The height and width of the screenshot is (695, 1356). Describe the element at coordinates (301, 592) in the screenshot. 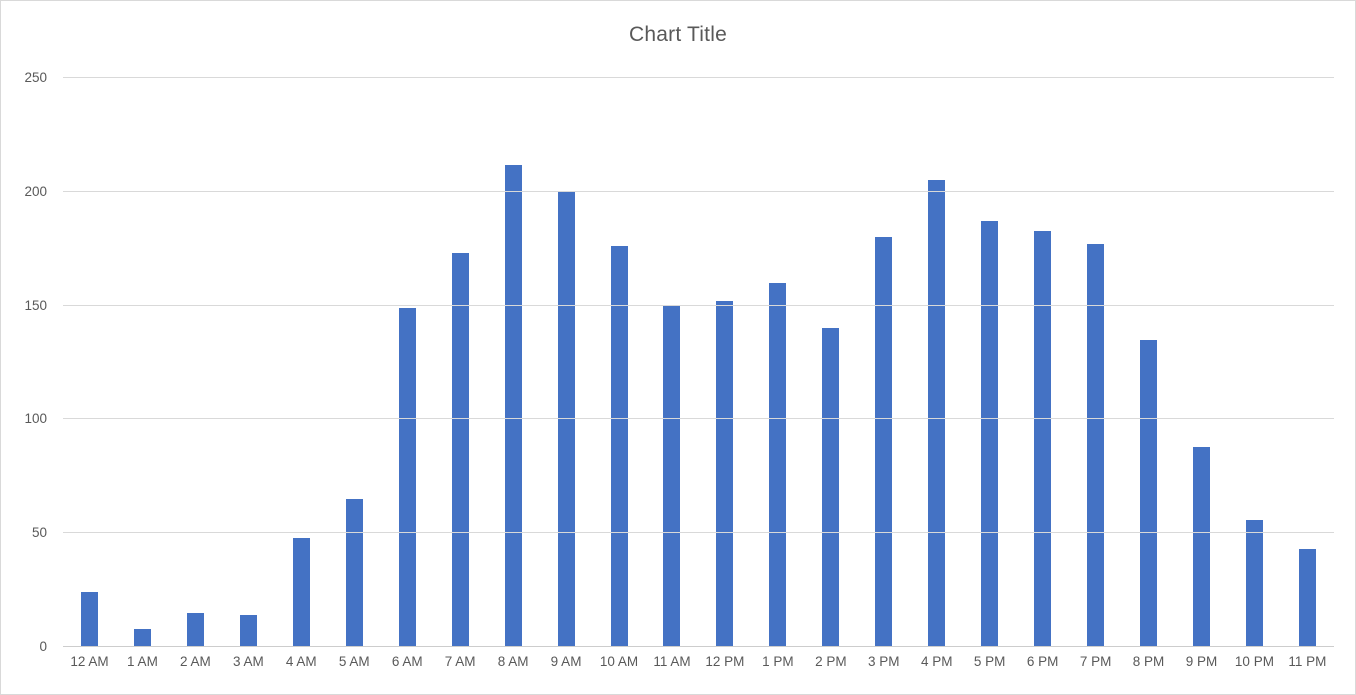

I see `bar-4-am` at that location.